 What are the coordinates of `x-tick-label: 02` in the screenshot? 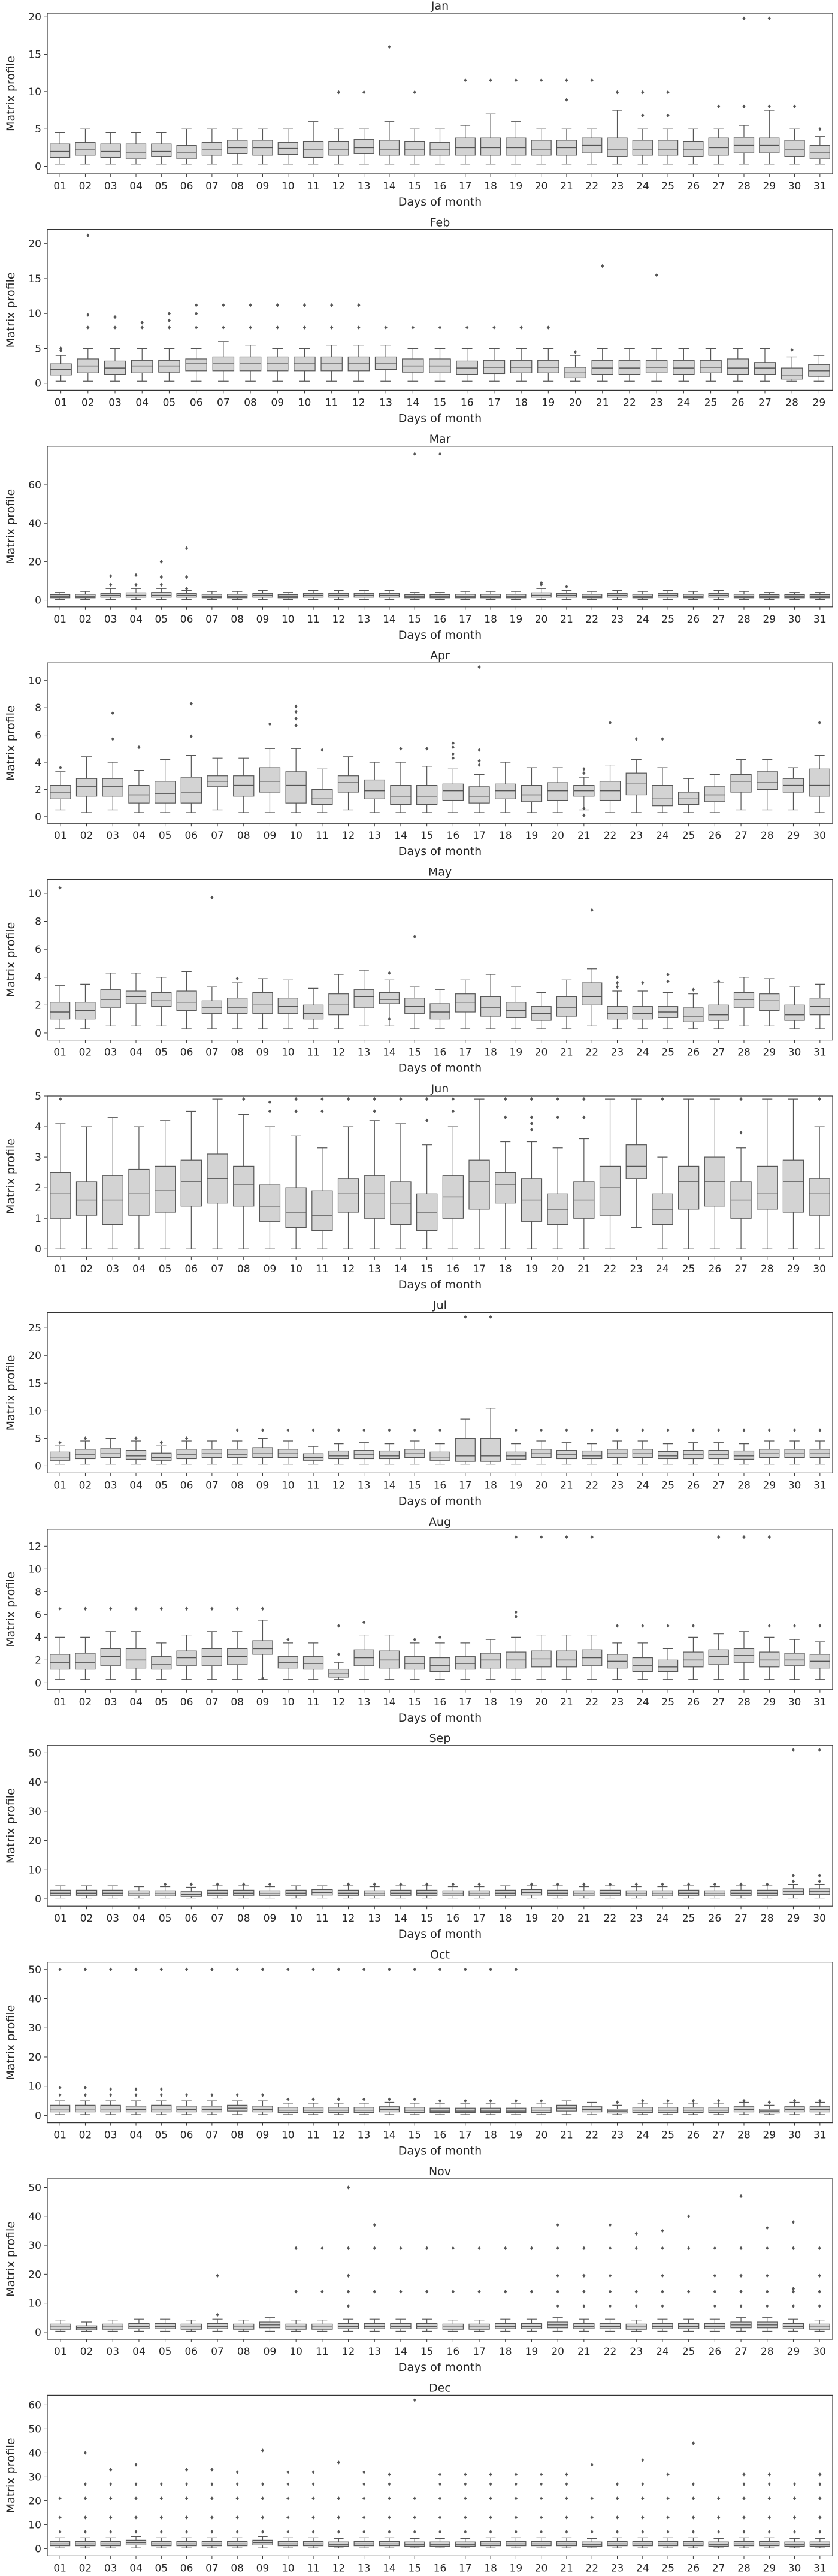 It's located at (85, 1485).